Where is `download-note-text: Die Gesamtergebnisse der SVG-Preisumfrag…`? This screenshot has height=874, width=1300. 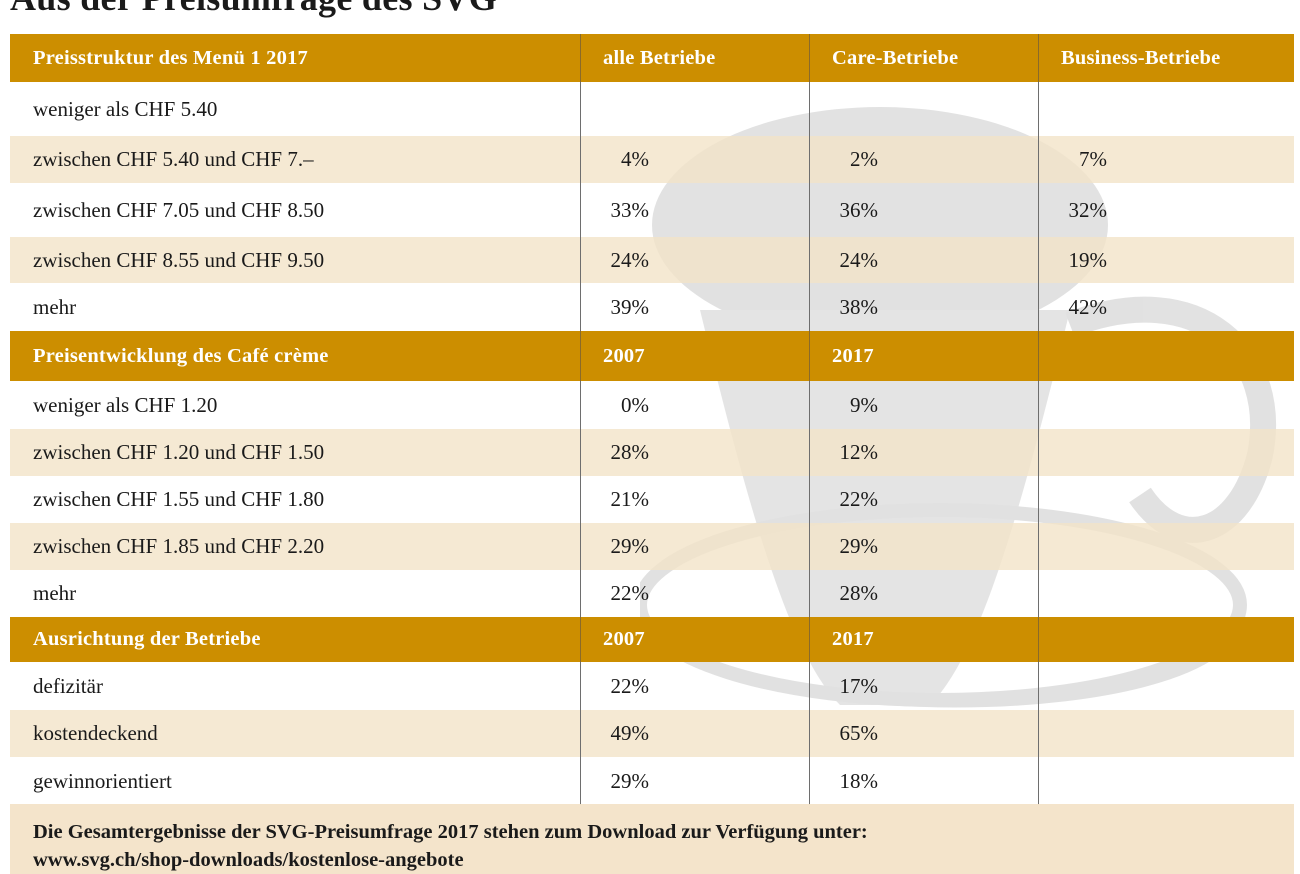
download-note-text: Die Gesamtergebnisse der SVG-Preisumfrag… is located at coordinates (450, 832).